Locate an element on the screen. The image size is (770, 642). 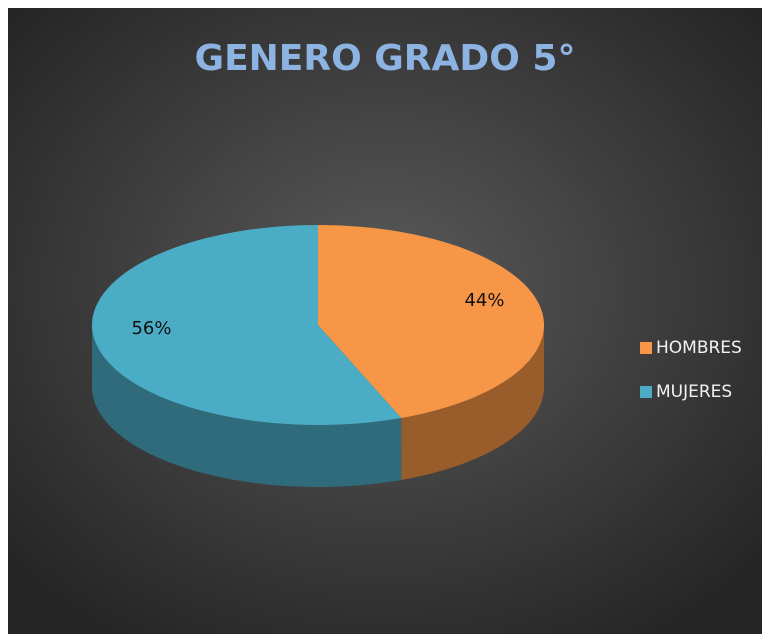
legend-label: HOMBRES is located at coordinates (699, 348).